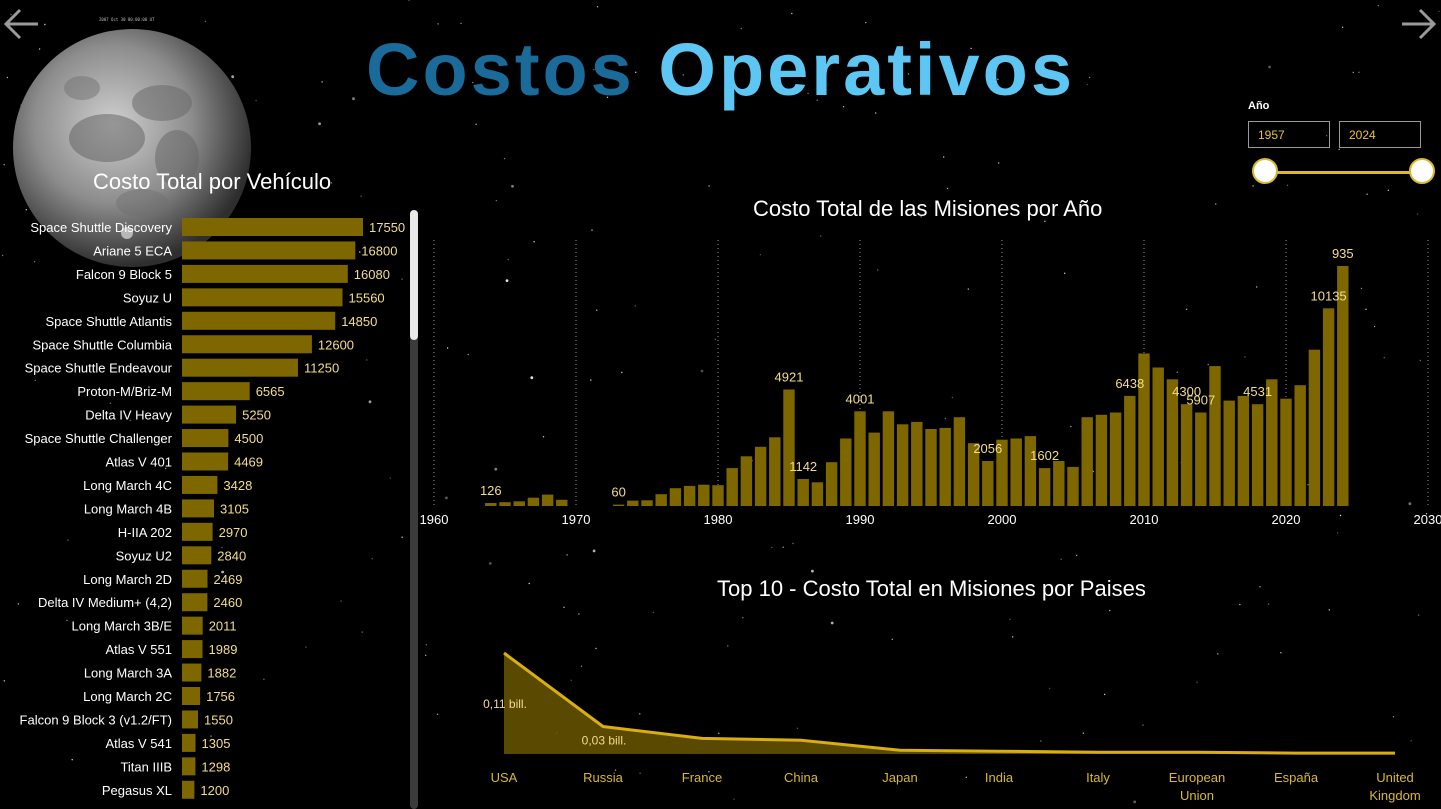 The height and width of the screenshot is (809, 1441). I want to click on slider-end-handle, so click(1422, 171).